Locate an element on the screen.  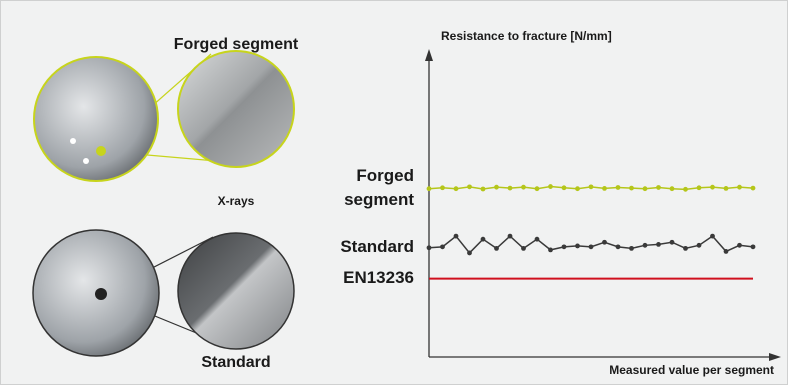
standard-title: Standard is located at coordinates (235, 362).